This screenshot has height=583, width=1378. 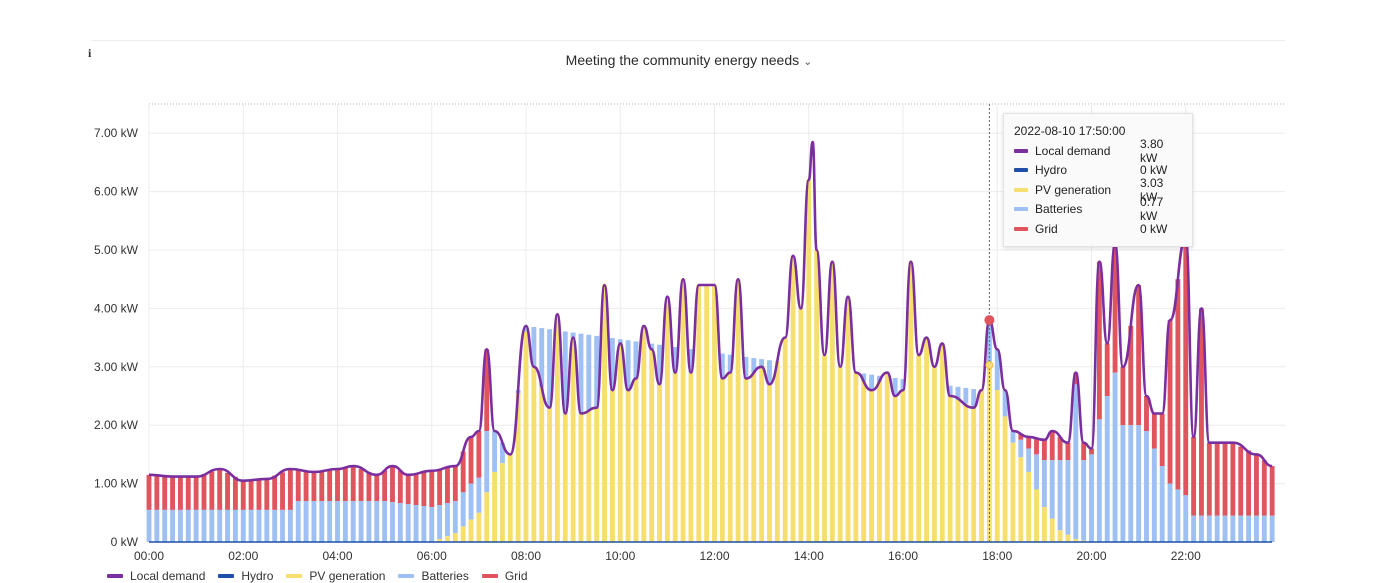 What do you see at coordinates (347, 576) in the screenshot?
I see `legend-label: PV generation` at bounding box center [347, 576].